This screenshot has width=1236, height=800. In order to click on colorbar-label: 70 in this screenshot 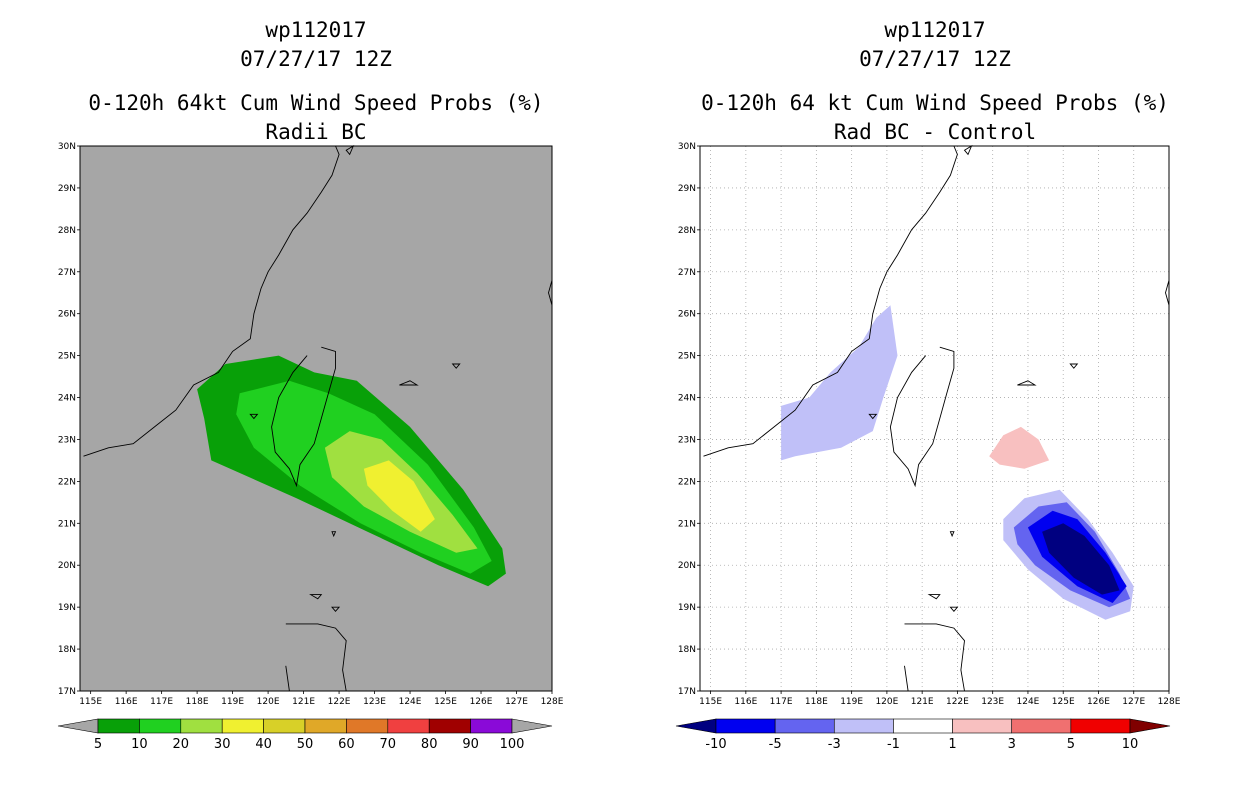, I will do `click(388, 744)`.